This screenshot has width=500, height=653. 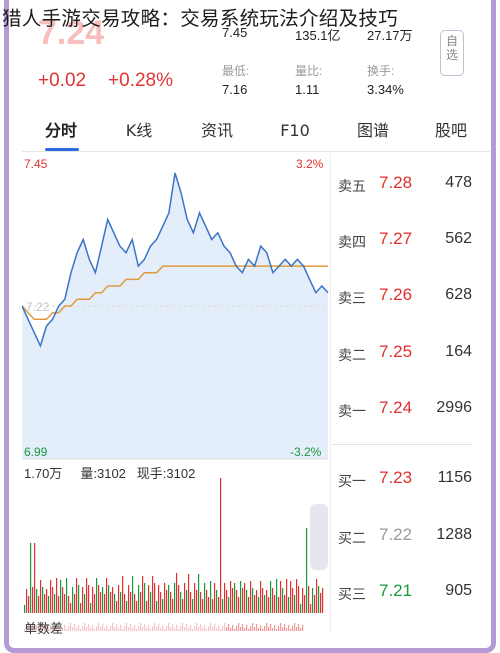 What do you see at coordinates (405, 240) in the screenshot?
I see `ask-row-4: 卖四 7.27 562` at bounding box center [405, 240].